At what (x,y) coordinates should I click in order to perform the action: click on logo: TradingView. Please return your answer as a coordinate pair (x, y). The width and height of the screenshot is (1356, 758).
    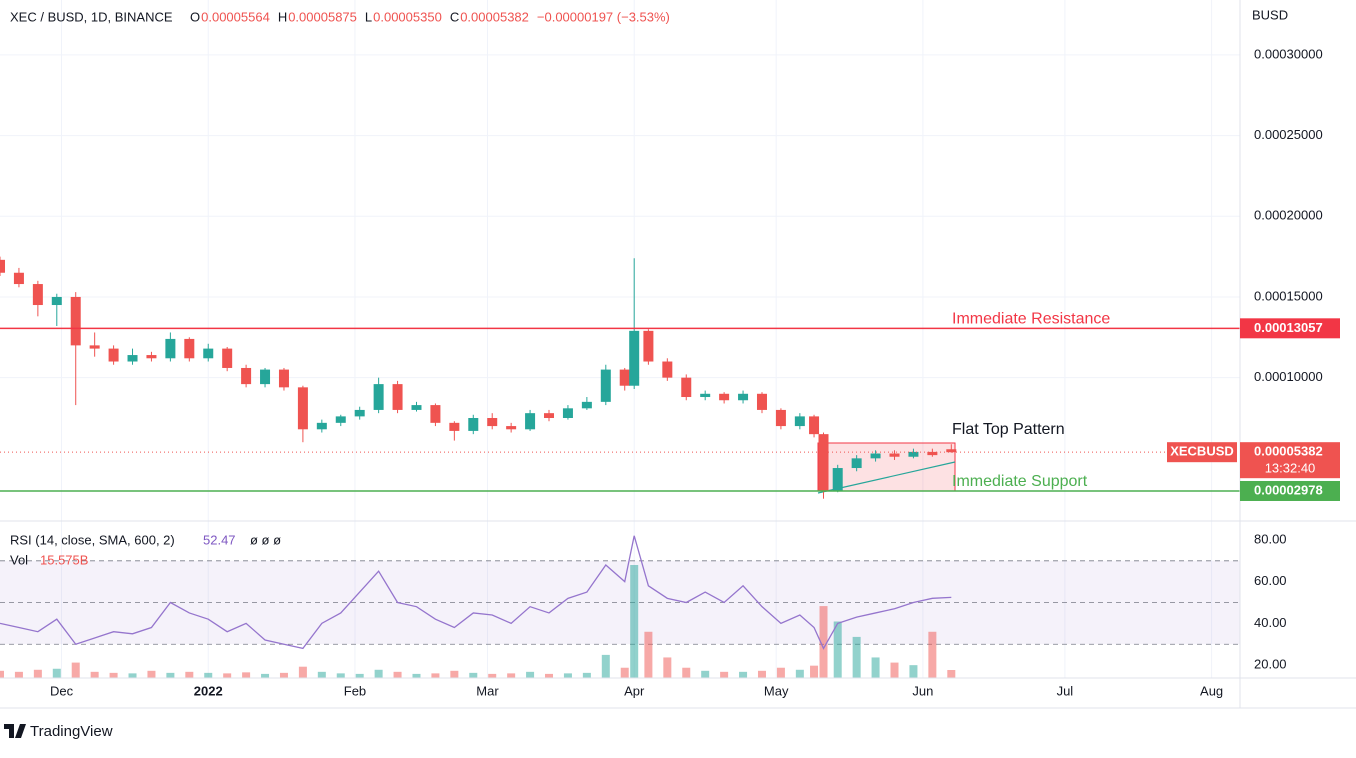
    Looking at the image, I should click on (58, 731).